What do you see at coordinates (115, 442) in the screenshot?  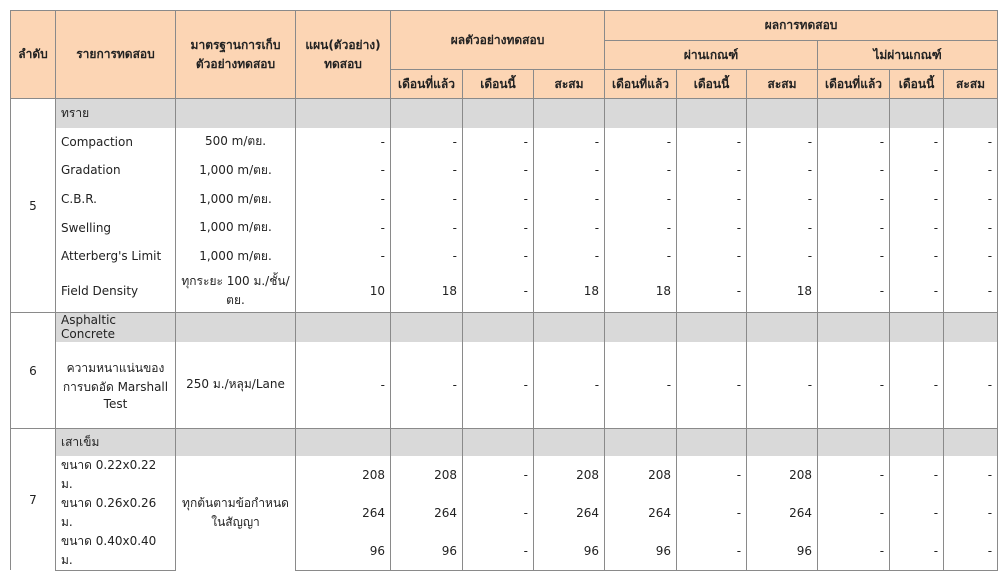 I see `category-label: เสาเข็ม` at bounding box center [115, 442].